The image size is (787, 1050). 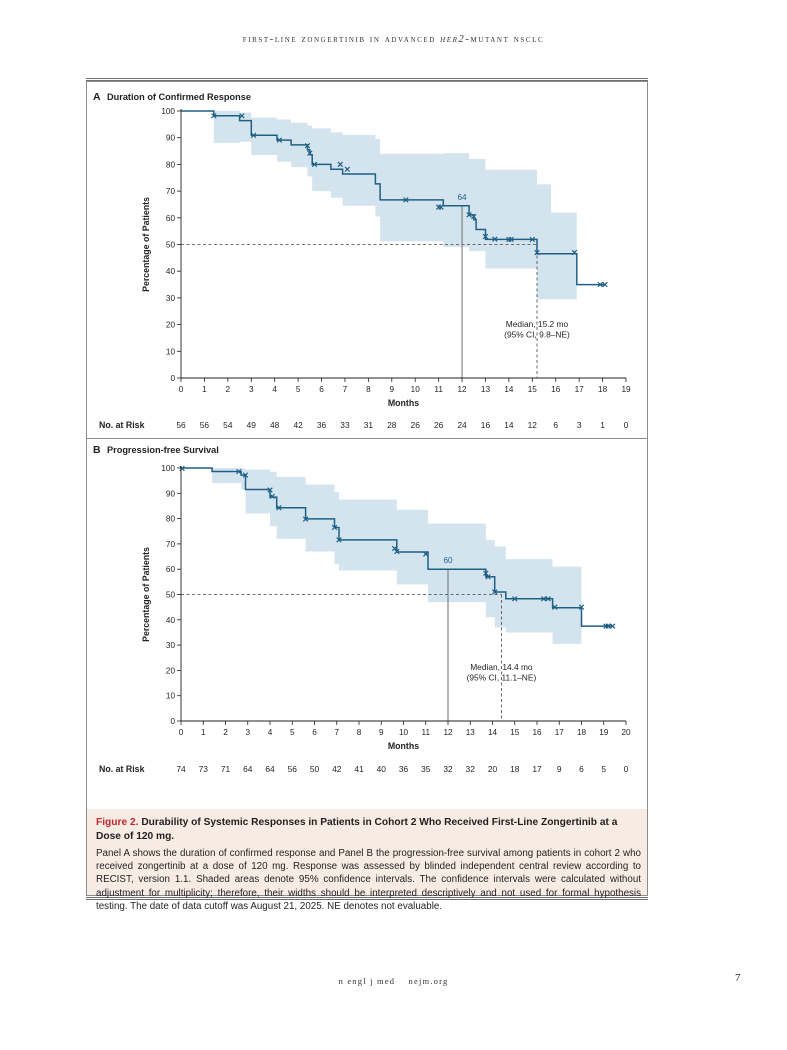 What do you see at coordinates (171, 493) in the screenshot?
I see `y-tick-label: 90` at bounding box center [171, 493].